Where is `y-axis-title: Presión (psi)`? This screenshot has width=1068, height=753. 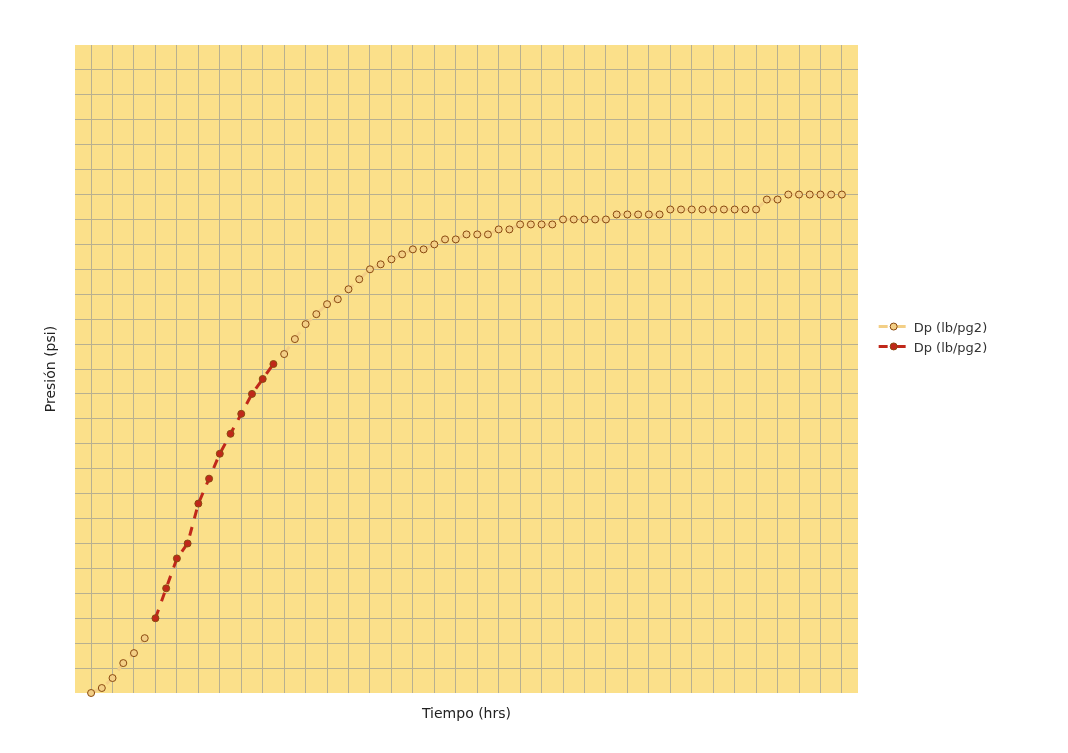
y-axis-title: Presión (psi) is located at coordinates (49, 369).